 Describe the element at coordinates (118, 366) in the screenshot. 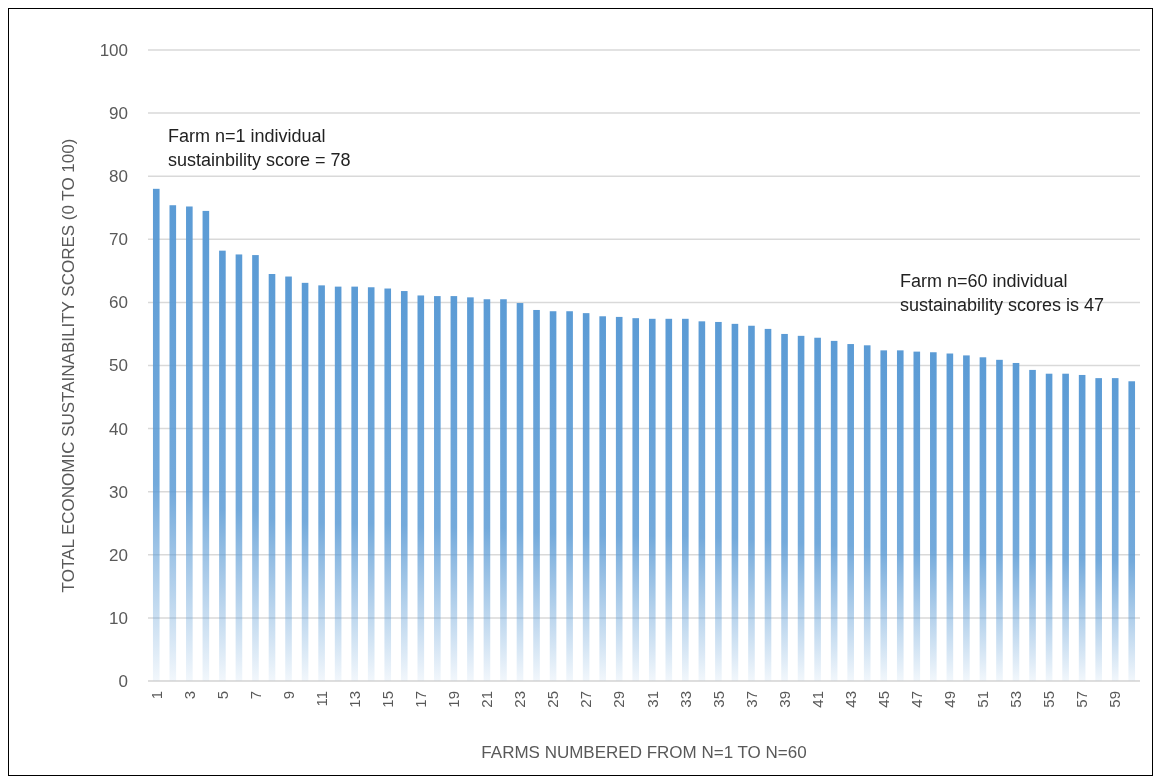

I see `y-tick-label: 50` at that location.